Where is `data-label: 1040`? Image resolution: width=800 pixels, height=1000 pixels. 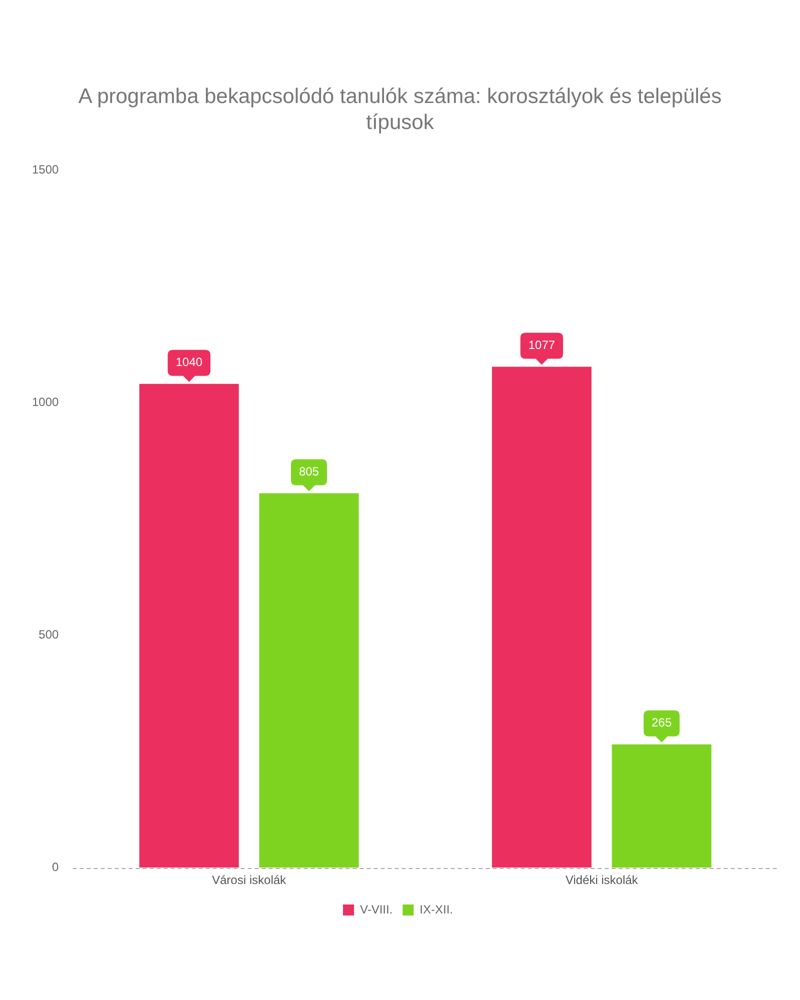 data-label: 1040 is located at coordinates (189, 362).